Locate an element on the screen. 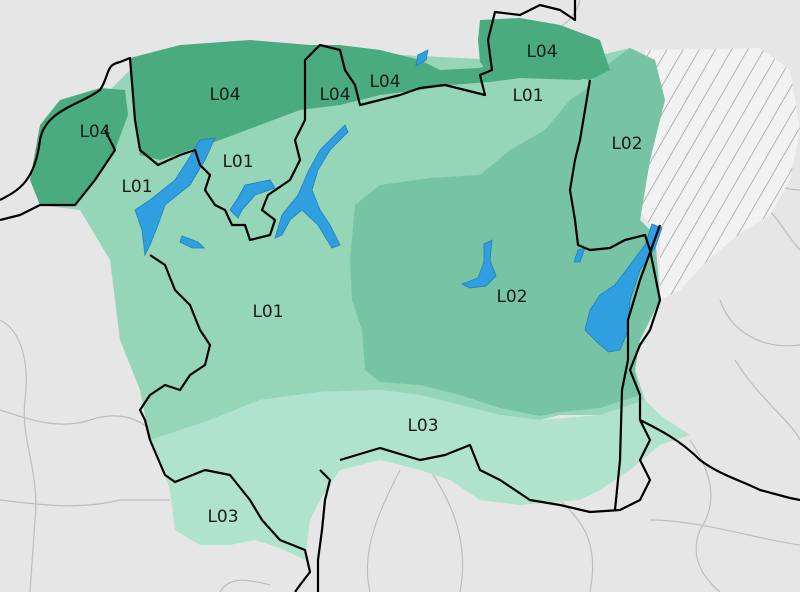  hatched-area is located at coordinates (717, 174).